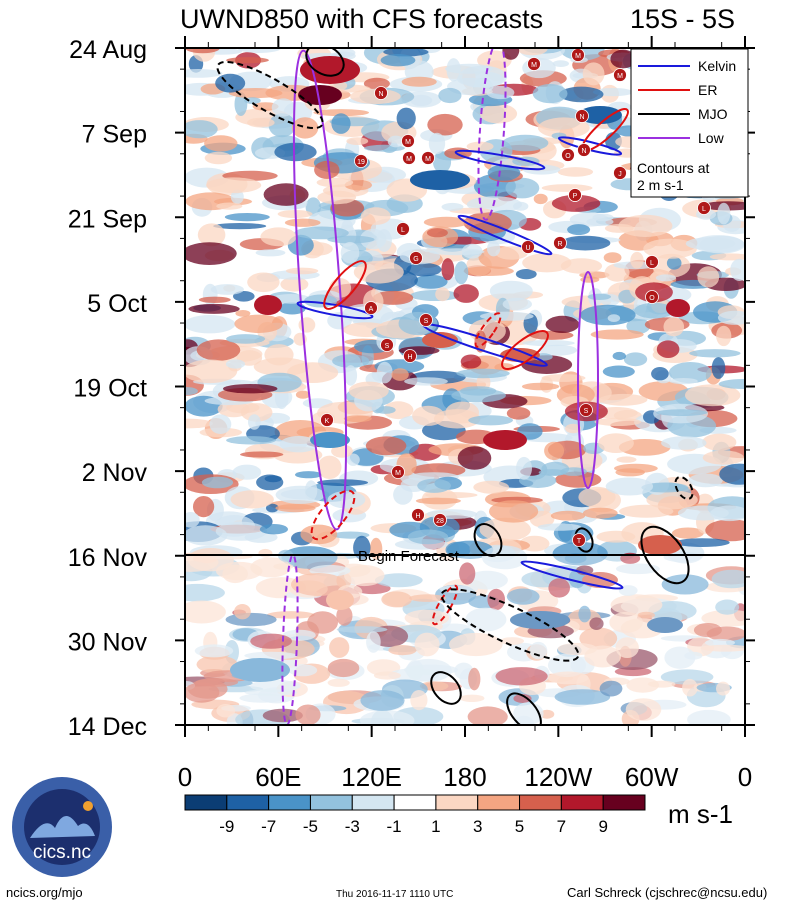 The height and width of the screenshot is (907, 809). I want to click on cics-logo: cics.nc, so click(62, 827).